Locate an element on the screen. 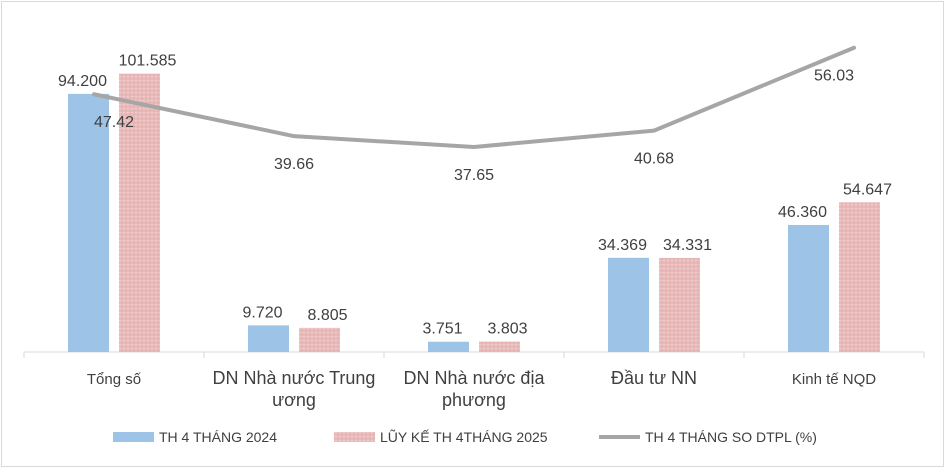 Image resolution: width=947 pixels, height=470 pixels. legend-label: TH 4 THÁNG SO DTPL (%) is located at coordinates (731, 437).